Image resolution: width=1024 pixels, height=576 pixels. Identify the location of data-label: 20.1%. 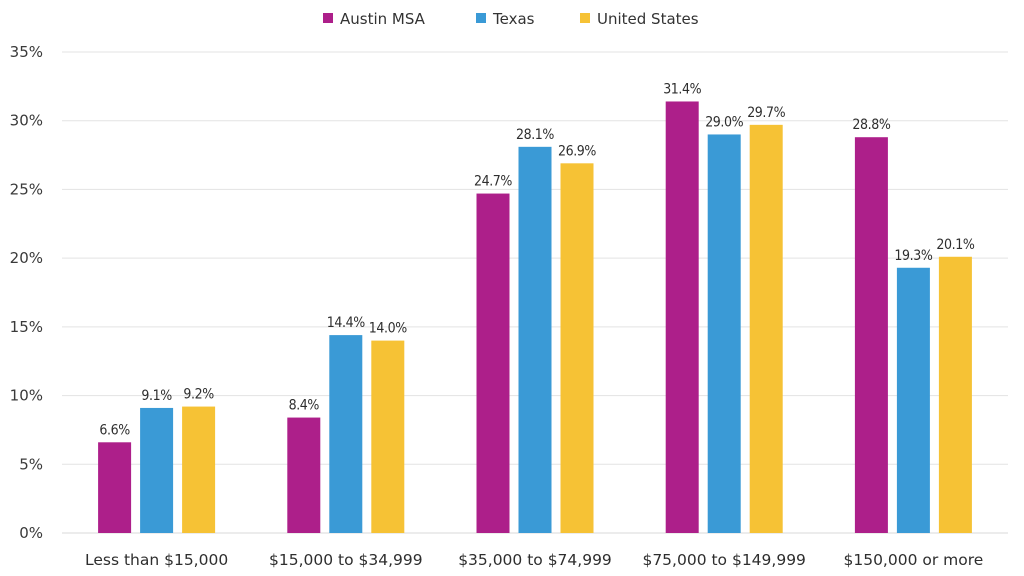
(955, 245).